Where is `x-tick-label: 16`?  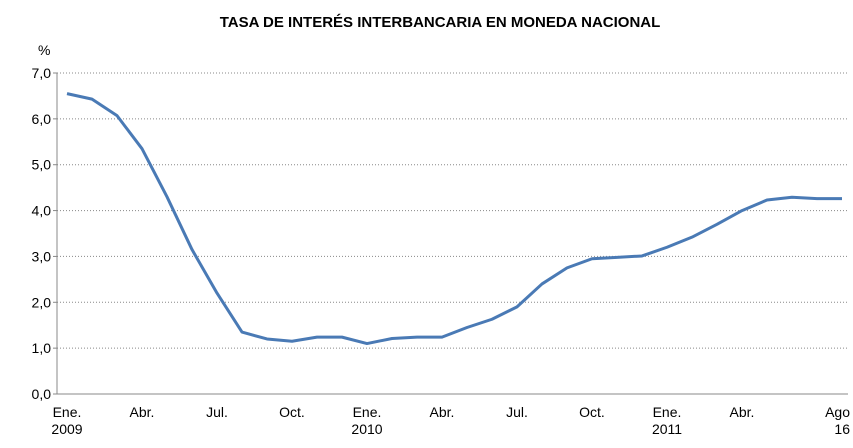
x-tick-label: 16 is located at coordinates (842, 429).